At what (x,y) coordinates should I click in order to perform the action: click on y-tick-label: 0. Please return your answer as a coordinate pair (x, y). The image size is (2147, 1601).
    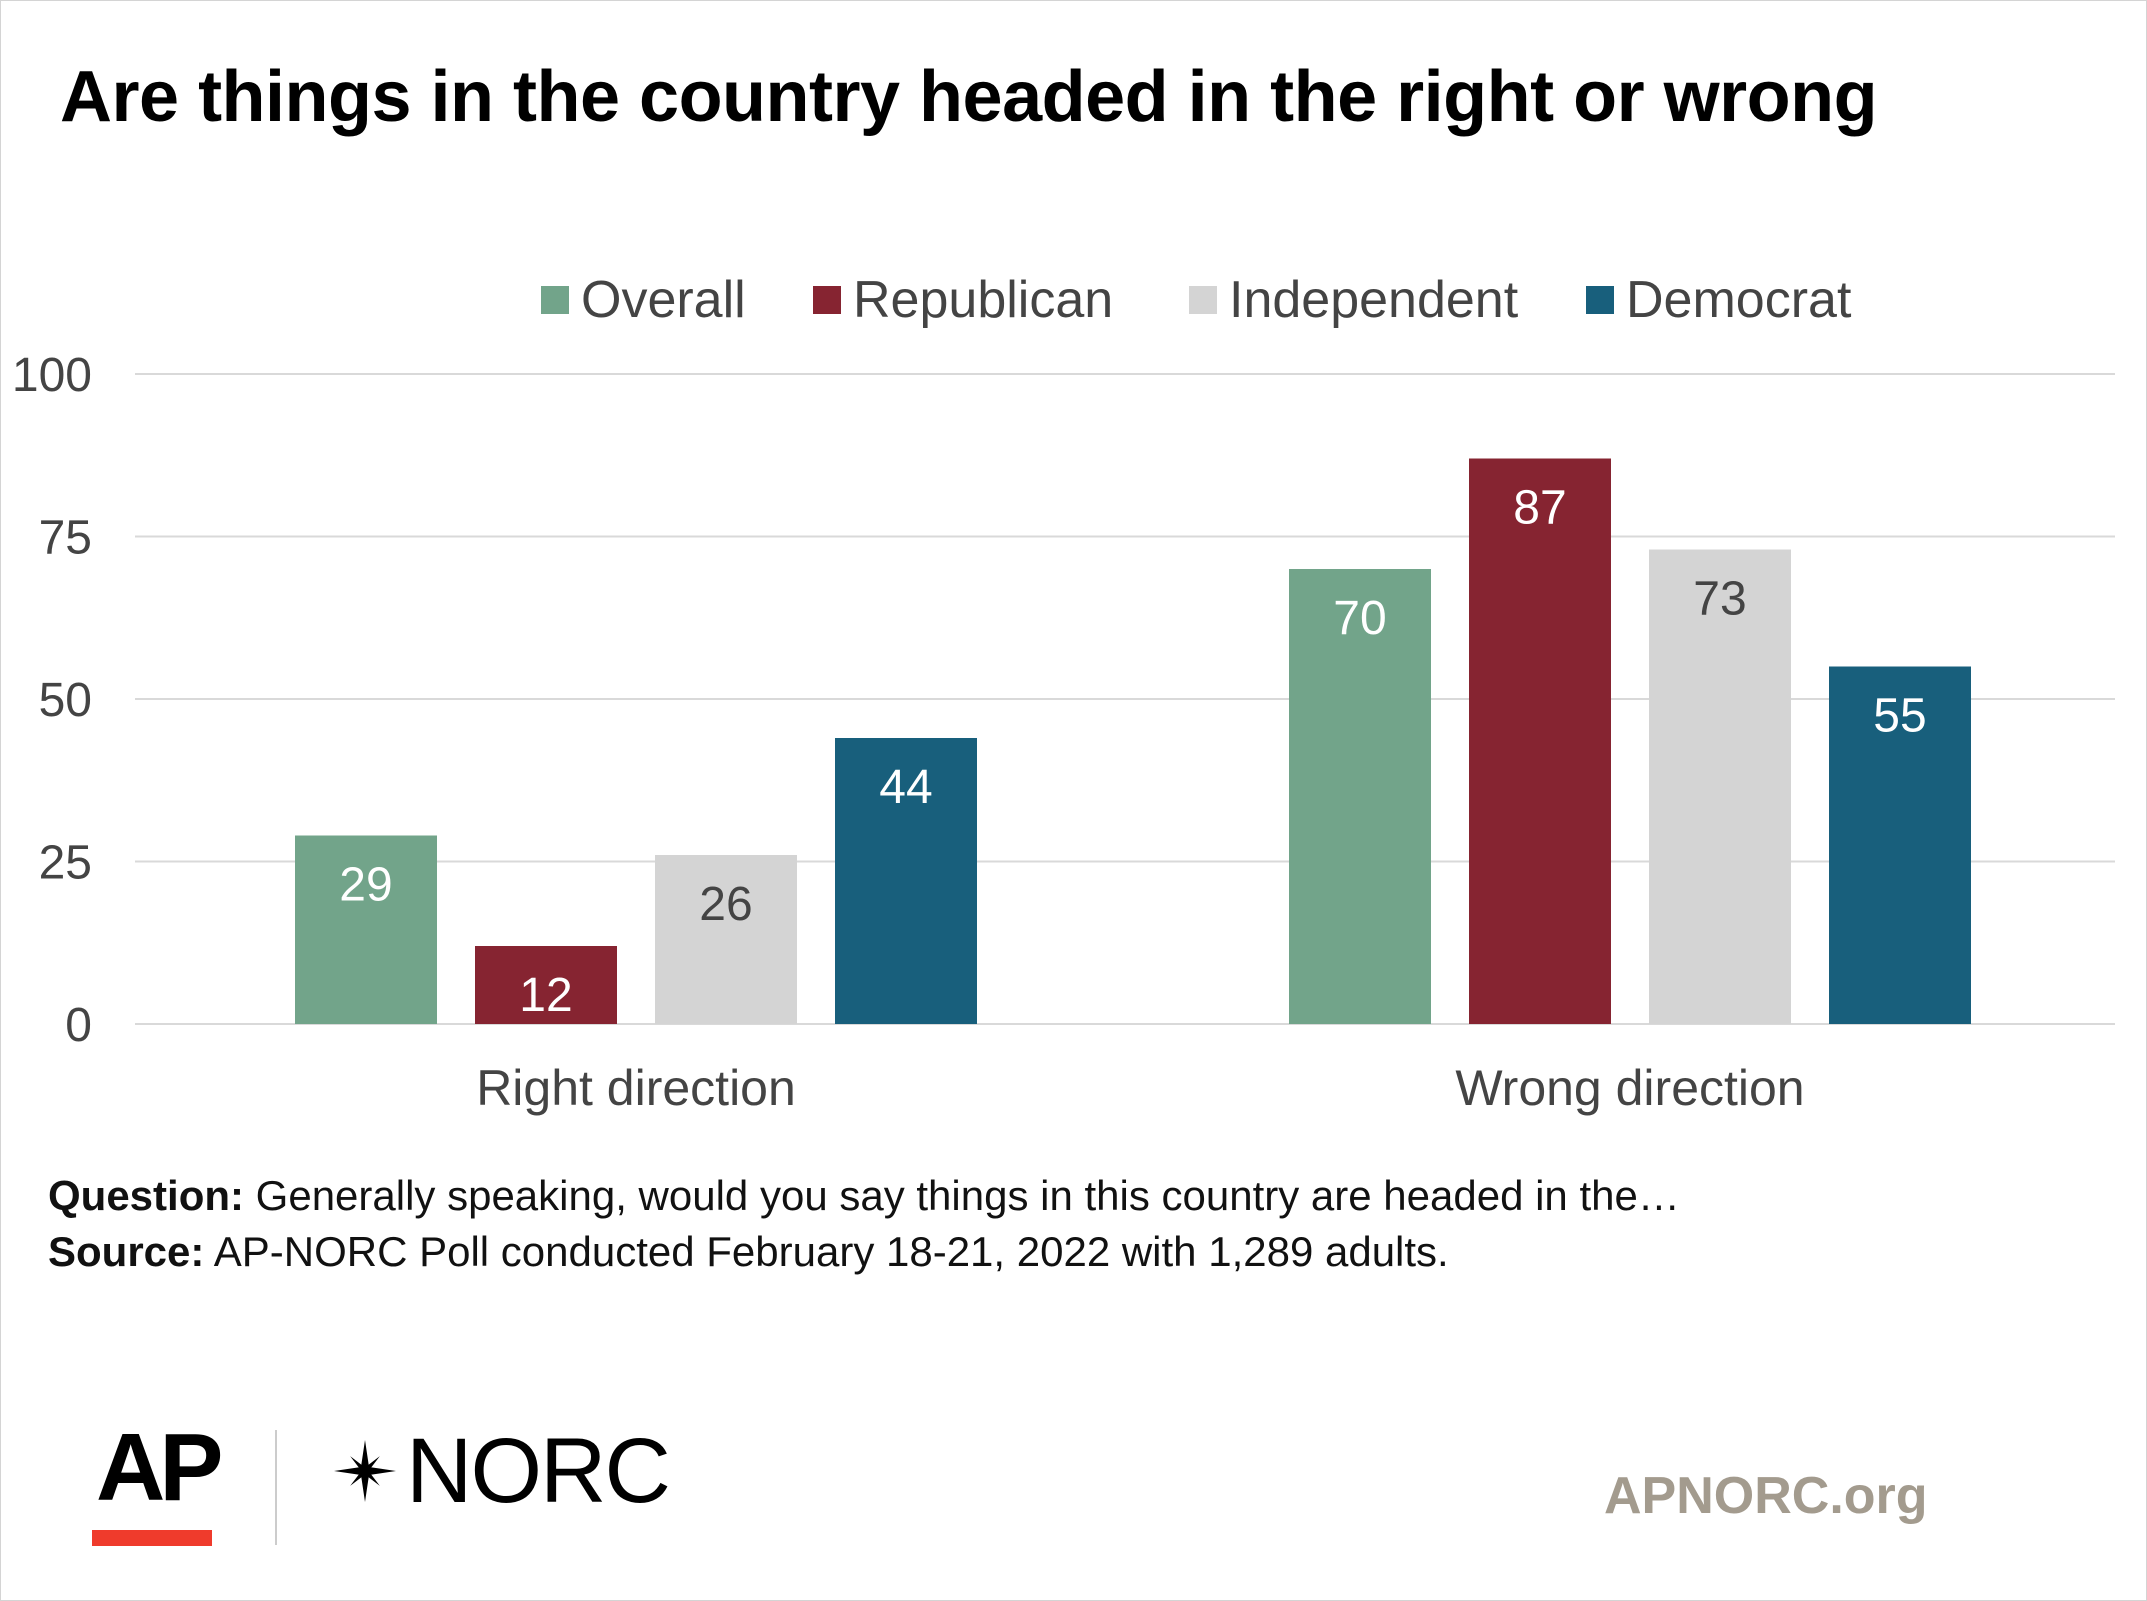
    Looking at the image, I should click on (78, 1025).